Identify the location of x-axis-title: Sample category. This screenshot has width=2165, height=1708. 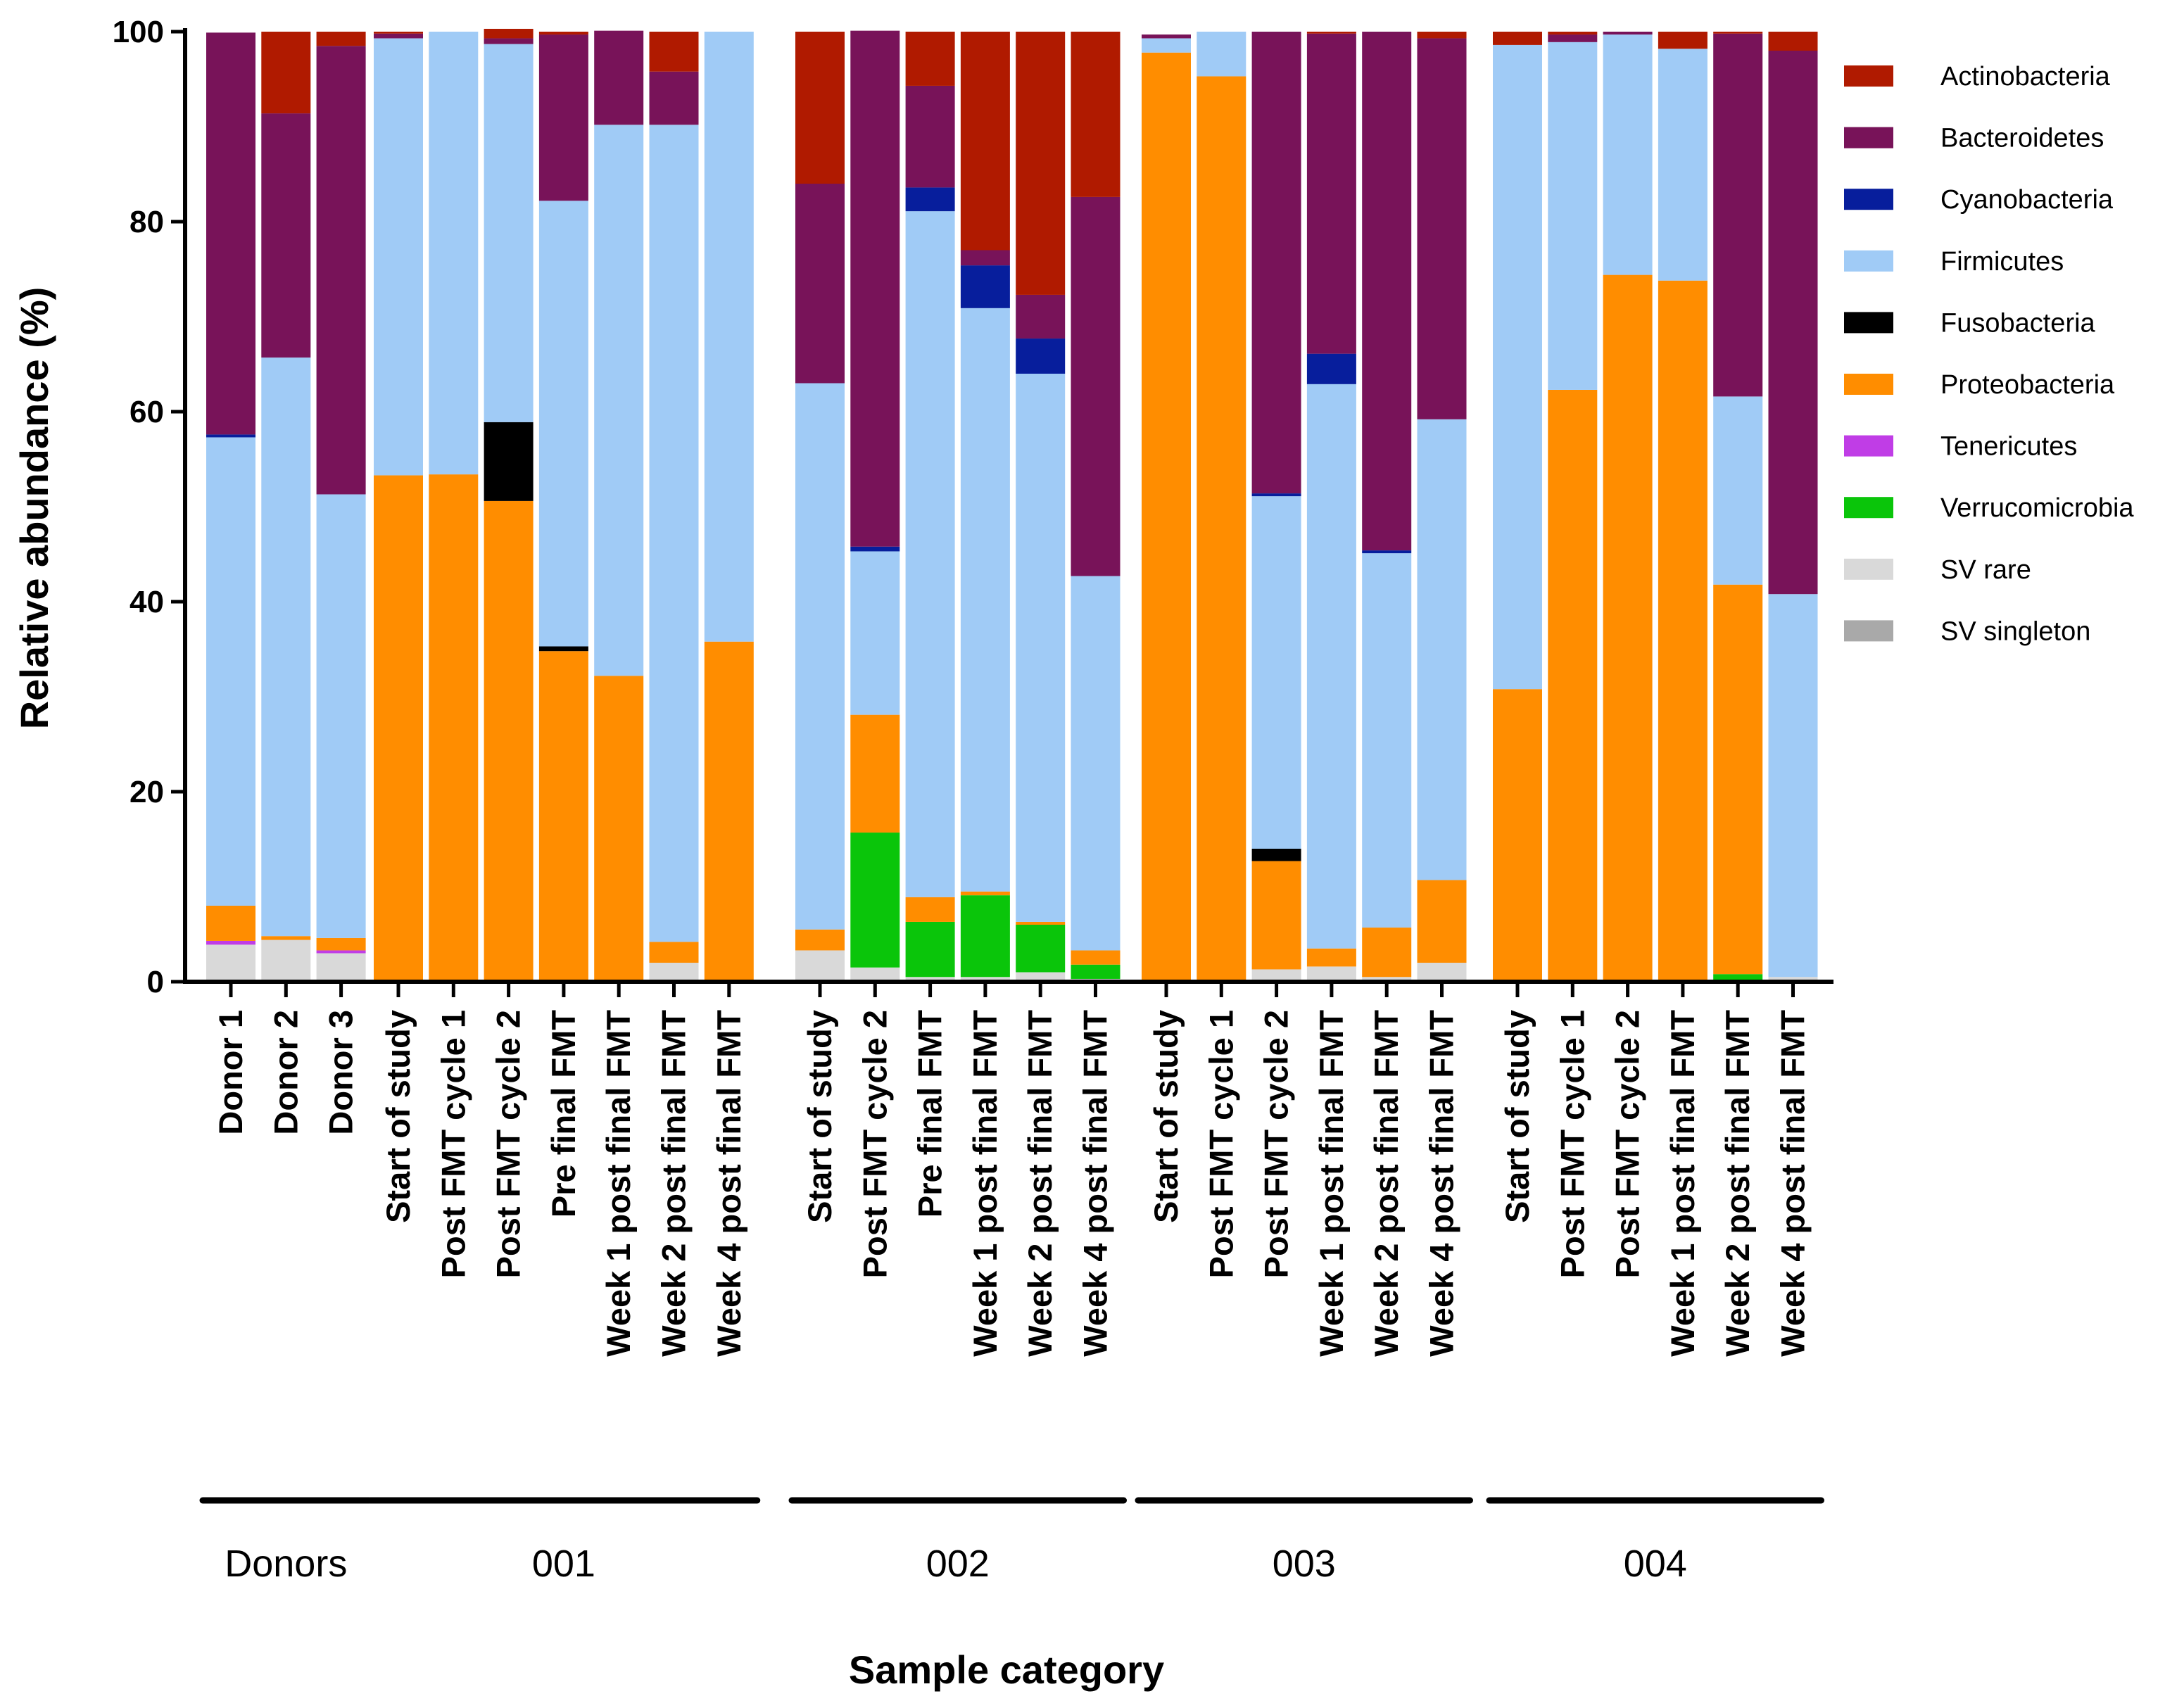
(1006, 1669).